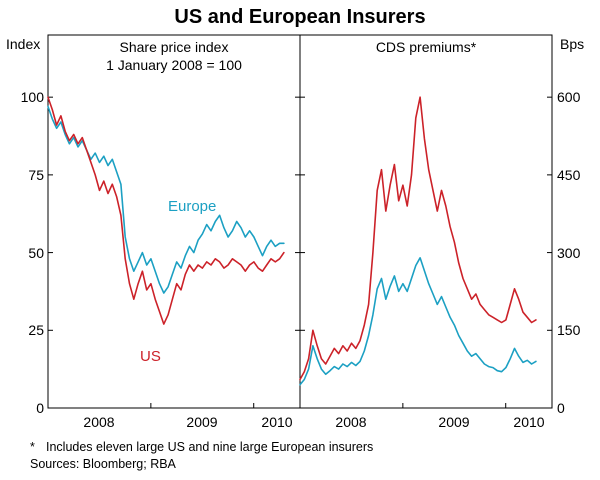 The width and height of the screenshot is (600, 480). What do you see at coordinates (426, 47) in the screenshot?
I see `right-panel-title: CDS premiums*` at bounding box center [426, 47].